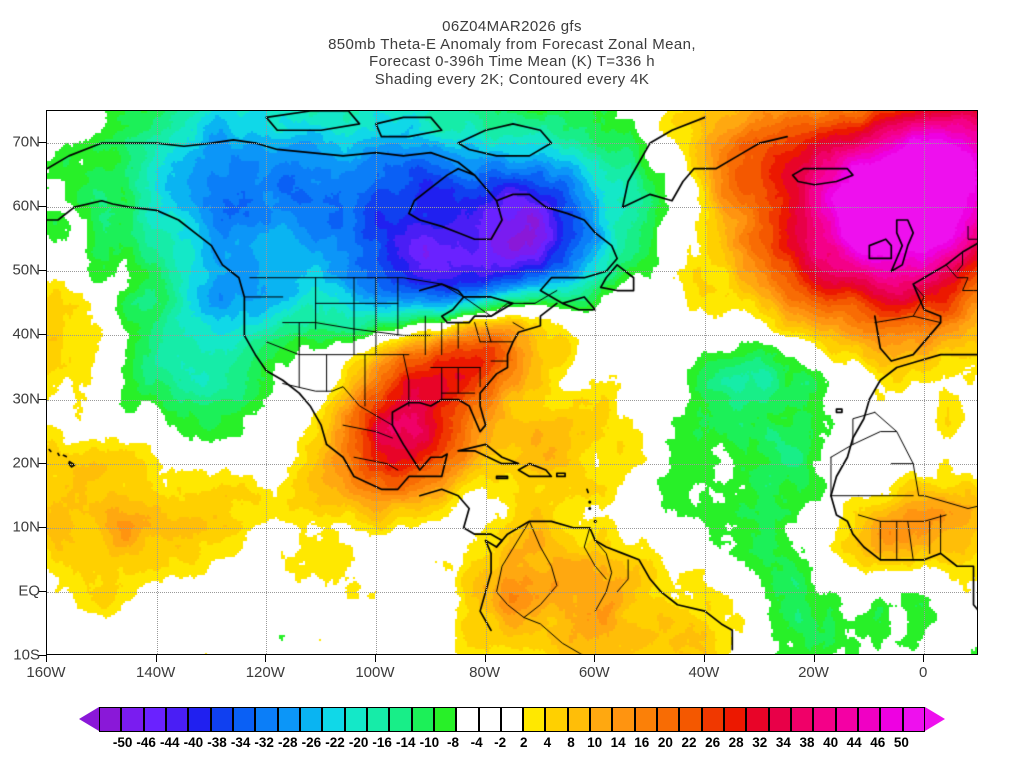  What do you see at coordinates (595, 742) in the screenshot?
I see `colorbar-tick-label: 10` at bounding box center [595, 742].